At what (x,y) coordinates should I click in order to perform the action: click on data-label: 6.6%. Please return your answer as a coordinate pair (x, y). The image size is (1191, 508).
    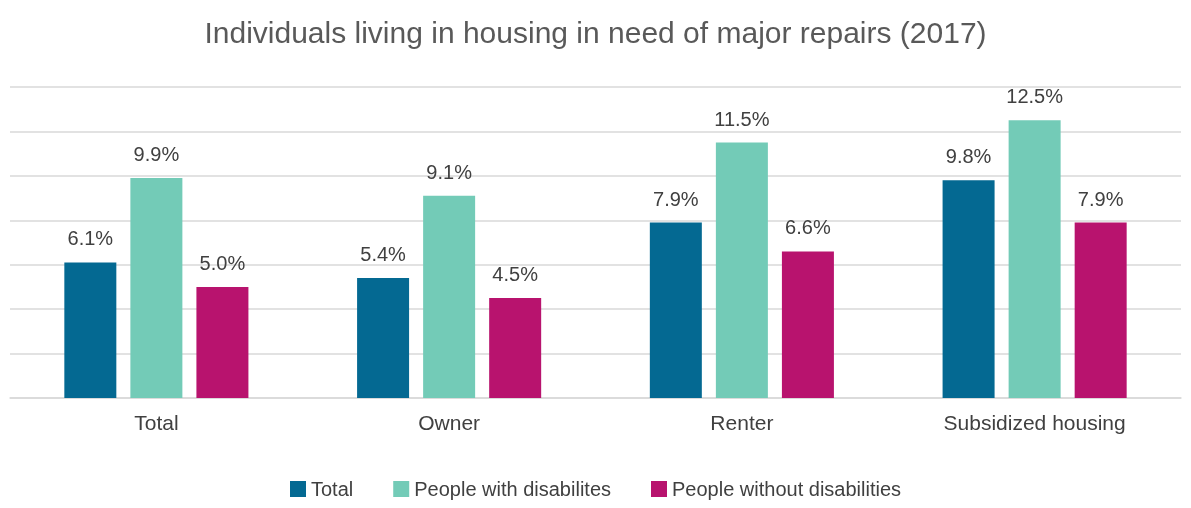
    Looking at the image, I should click on (808, 227).